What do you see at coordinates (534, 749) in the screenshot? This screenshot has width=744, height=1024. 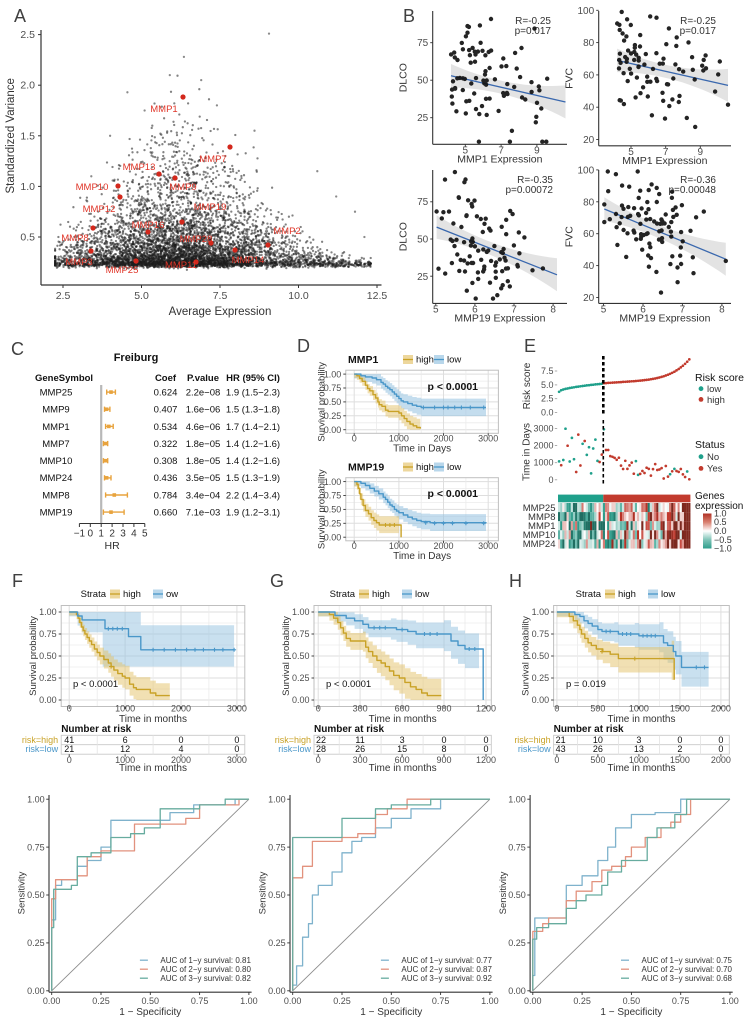 I see `svg-text: risk=low` at bounding box center [534, 749].